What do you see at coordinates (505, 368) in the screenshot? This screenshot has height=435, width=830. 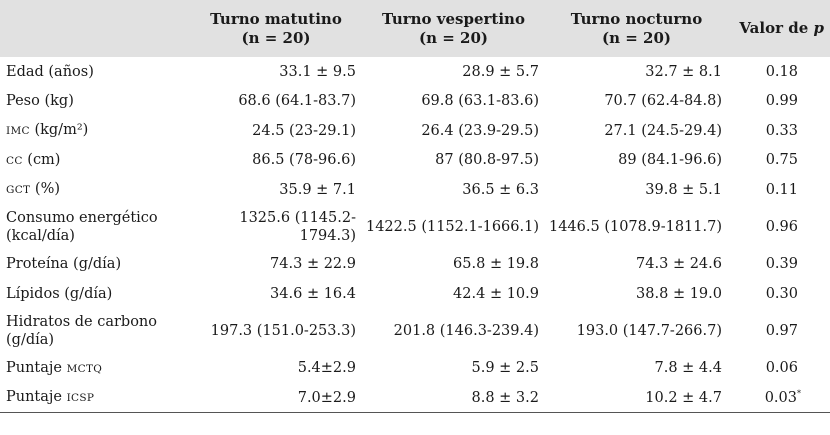 I see `cell-vespertino: 5.9 ± 2.5` at bounding box center [505, 368].